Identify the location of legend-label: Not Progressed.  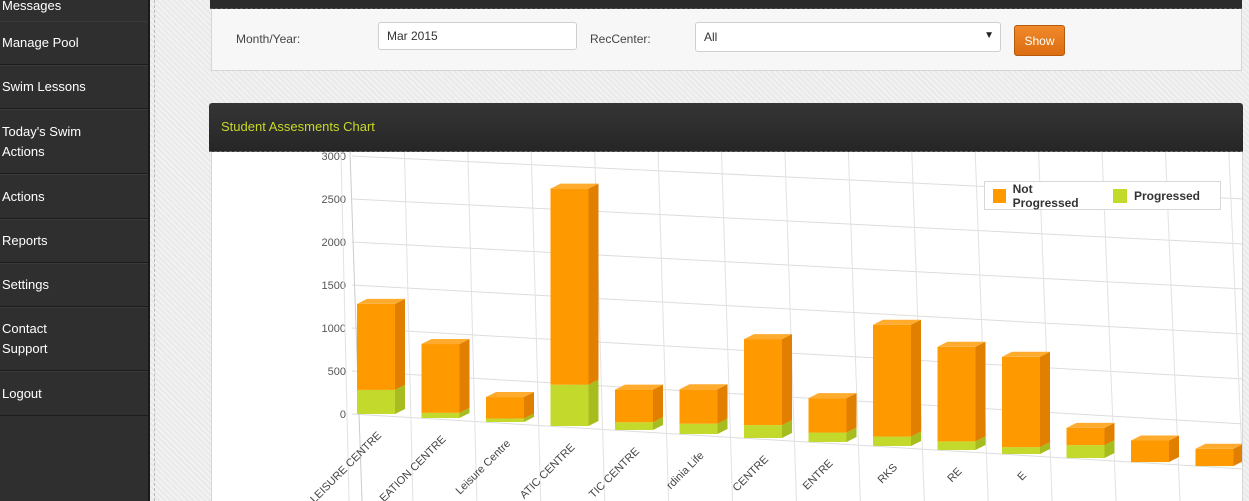
(1045, 195).